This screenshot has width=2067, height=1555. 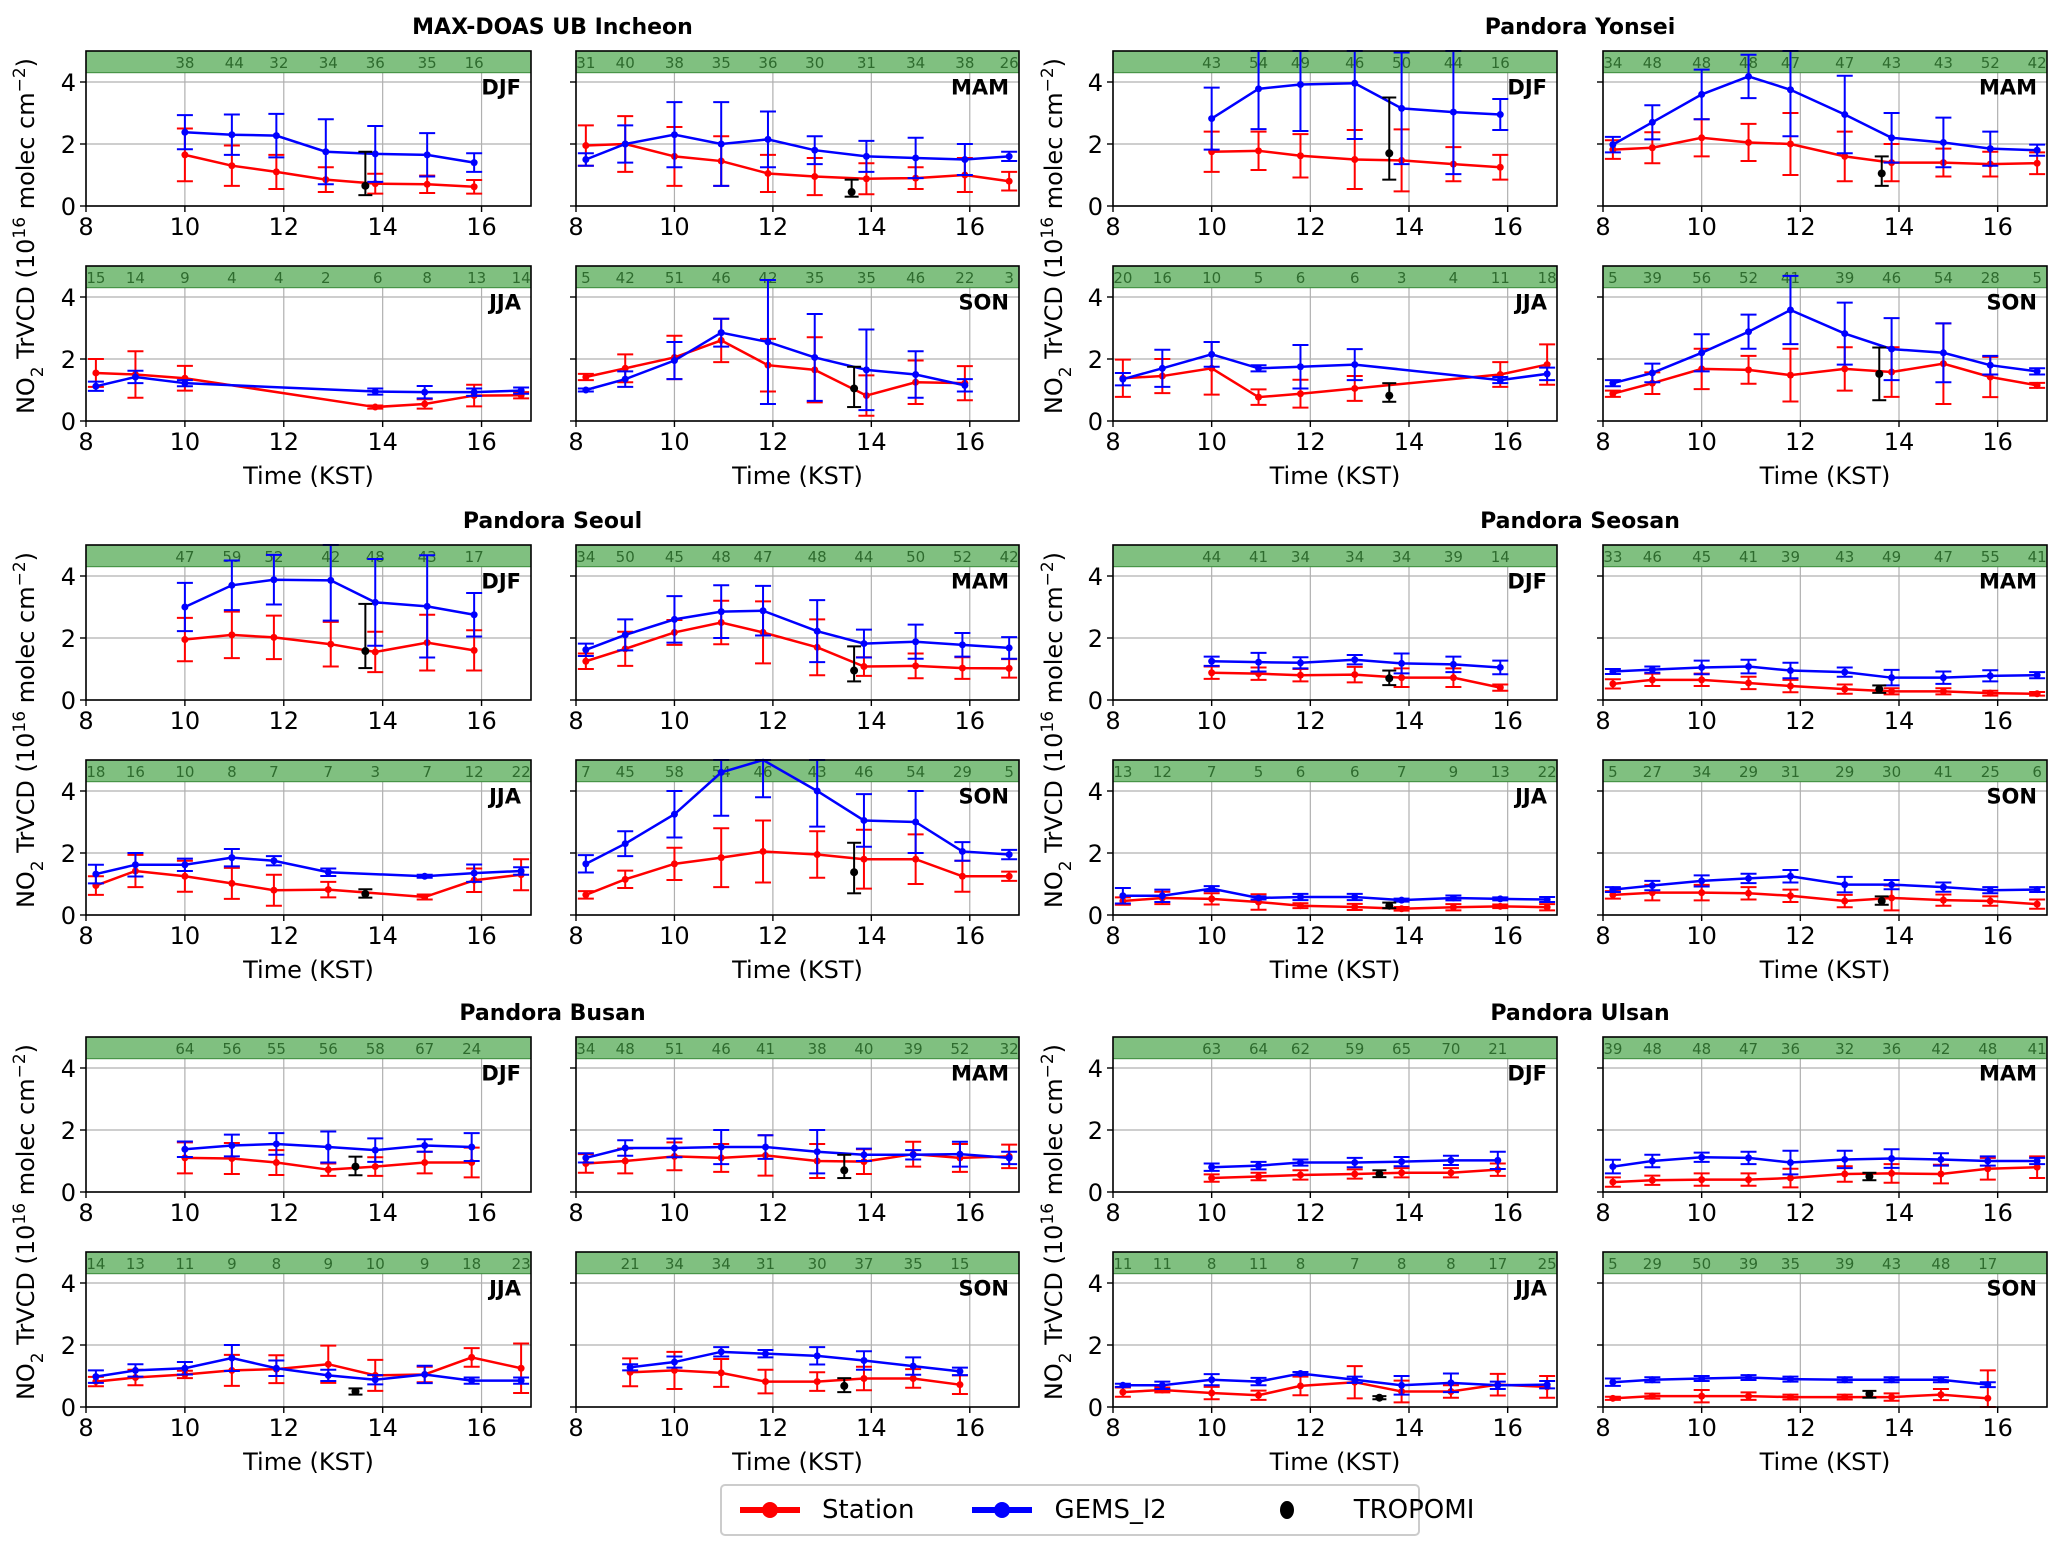 What do you see at coordinates (1259, 278) in the screenshot?
I see `count-label: 5` at bounding box center [1259, 278].